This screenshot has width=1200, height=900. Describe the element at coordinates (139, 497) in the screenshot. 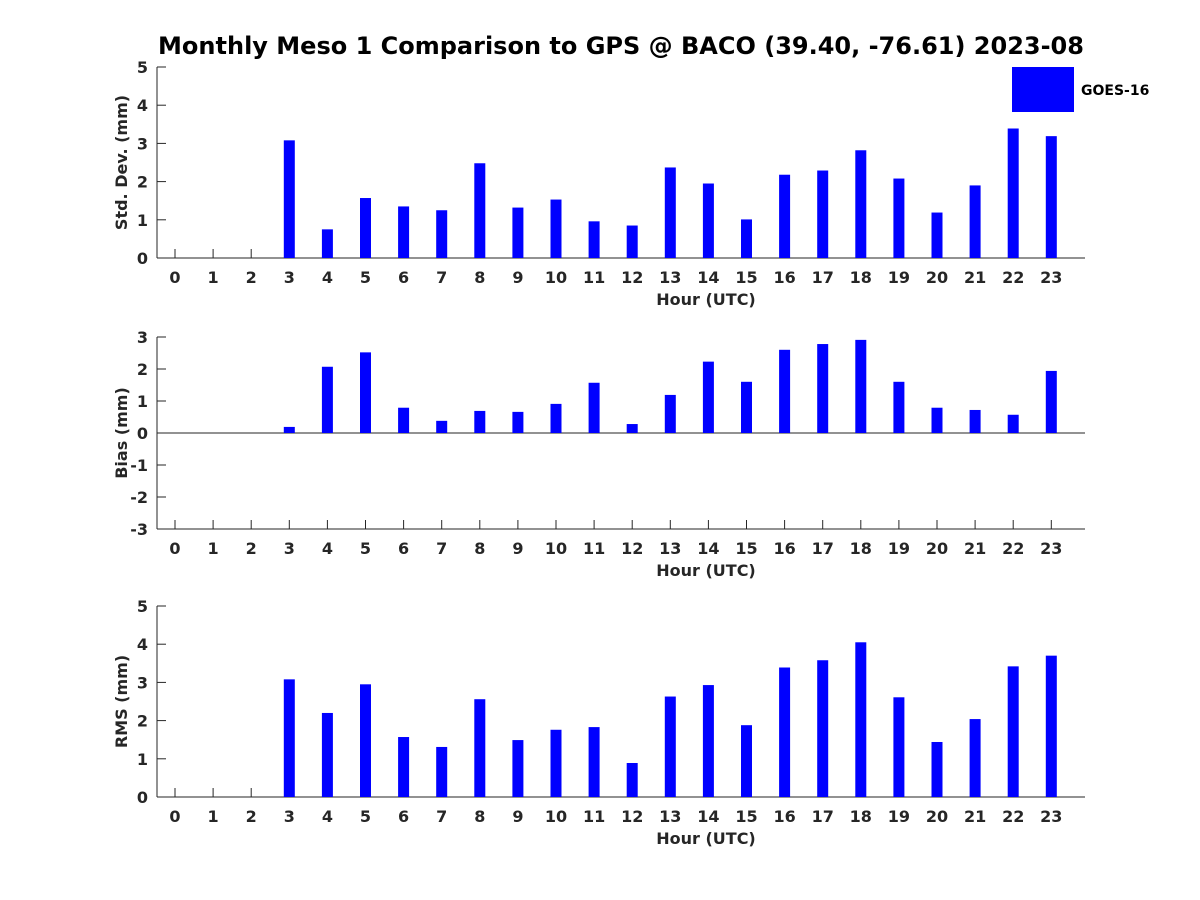

I see `y-tick-label: -2` at that location.